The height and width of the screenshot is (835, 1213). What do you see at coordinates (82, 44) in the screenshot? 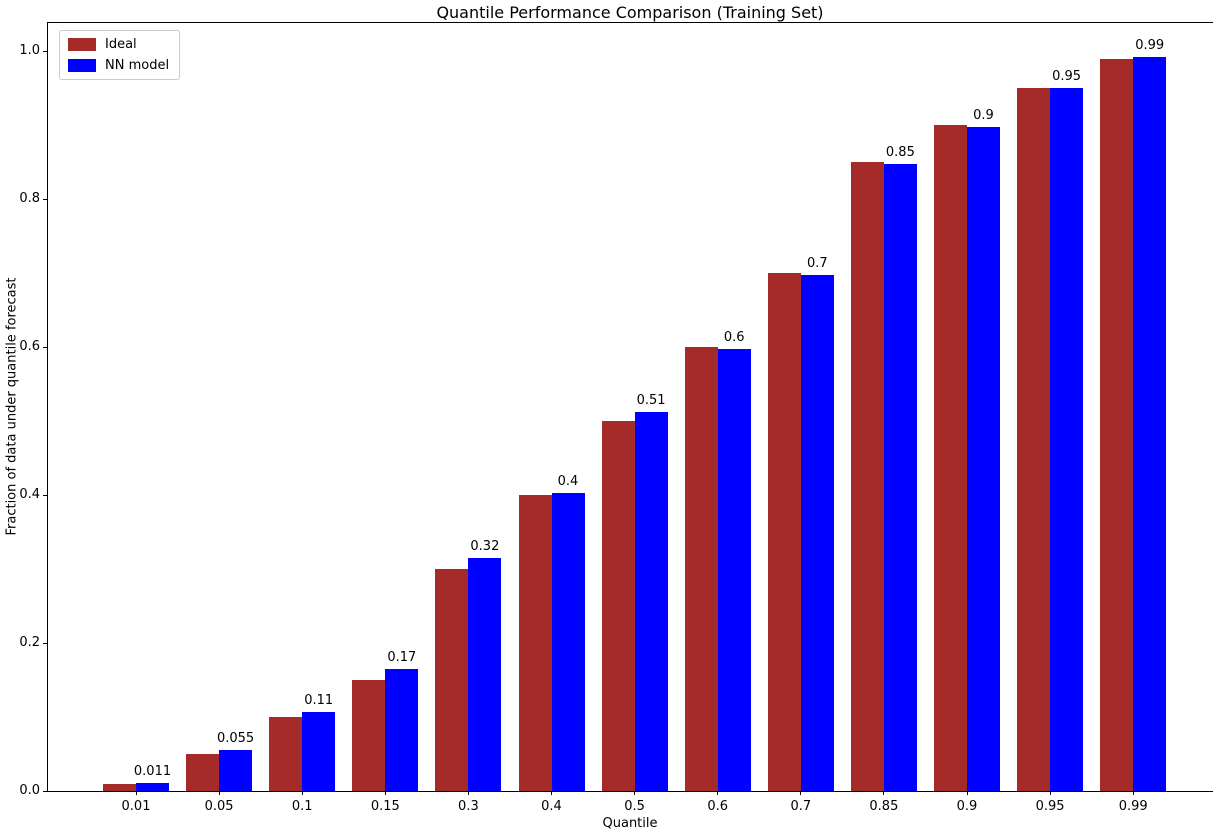
I see `legend-swatch-ideal` at bounding box center [82, 44].